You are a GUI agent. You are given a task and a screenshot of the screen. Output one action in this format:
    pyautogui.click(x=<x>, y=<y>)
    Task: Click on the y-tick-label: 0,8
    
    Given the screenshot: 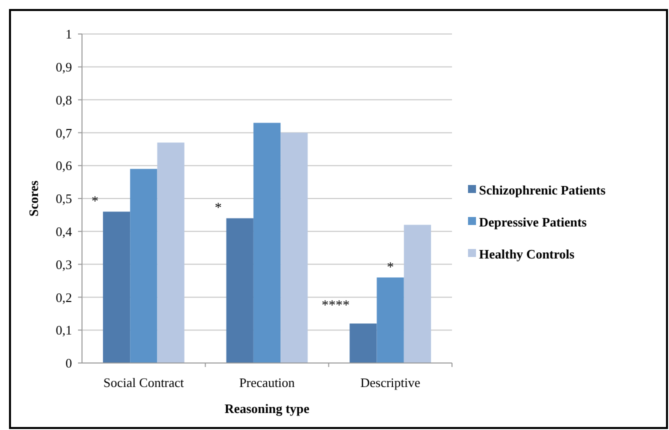 What is the action you would take?
    pyautogui.click(x=64, y=100)
    